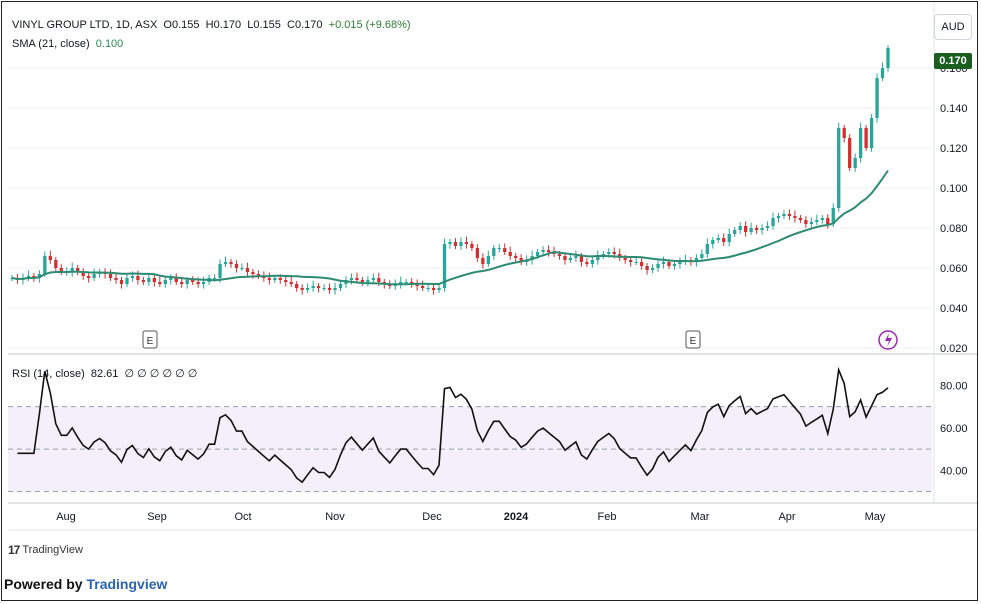  I want to click on lightning-bolt-icon, so click(888, 340).